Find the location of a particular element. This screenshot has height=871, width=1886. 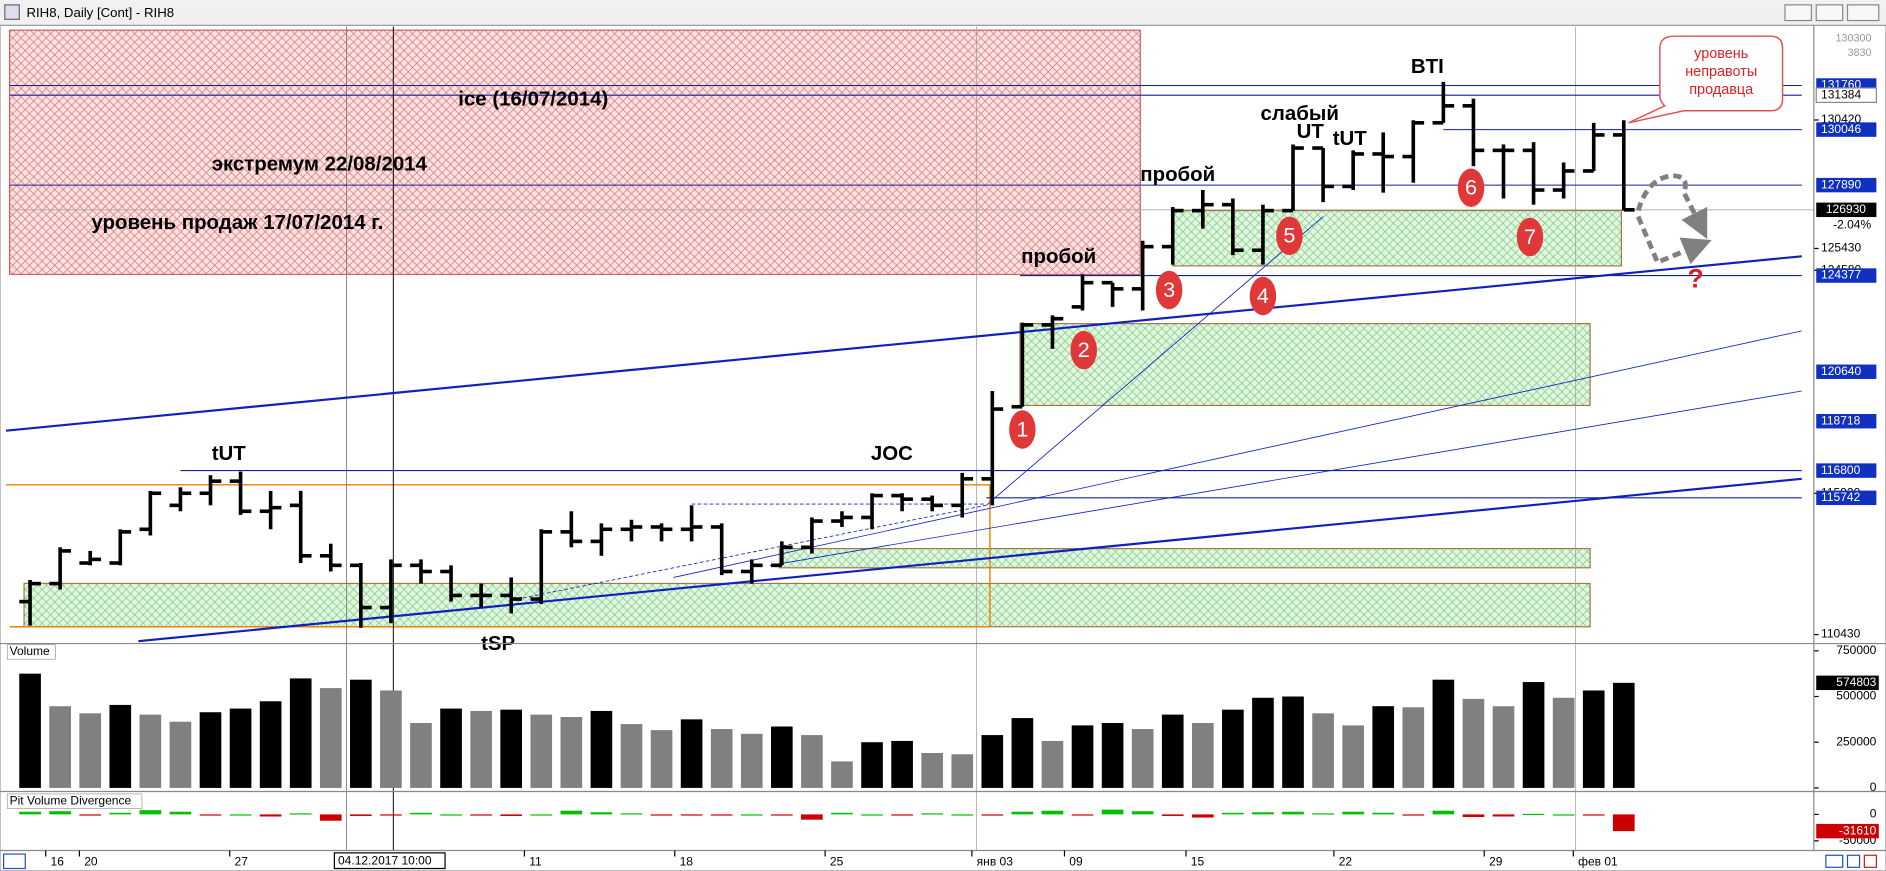

x-tick-label: 20 is located at coordinates (91, 862).